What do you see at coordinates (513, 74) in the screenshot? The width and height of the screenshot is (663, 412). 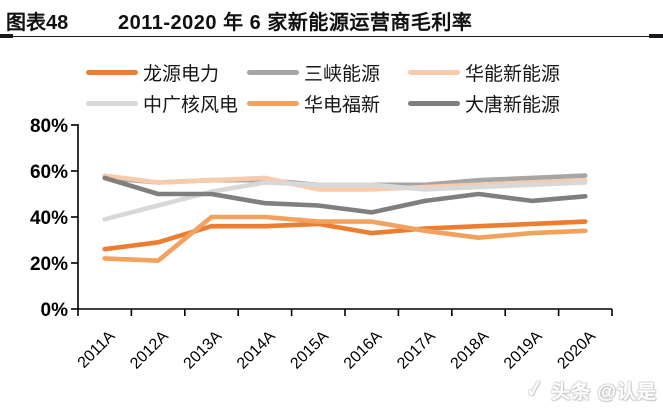 I see `legend-label: 华能新能源` at bounding box center [513, 74].